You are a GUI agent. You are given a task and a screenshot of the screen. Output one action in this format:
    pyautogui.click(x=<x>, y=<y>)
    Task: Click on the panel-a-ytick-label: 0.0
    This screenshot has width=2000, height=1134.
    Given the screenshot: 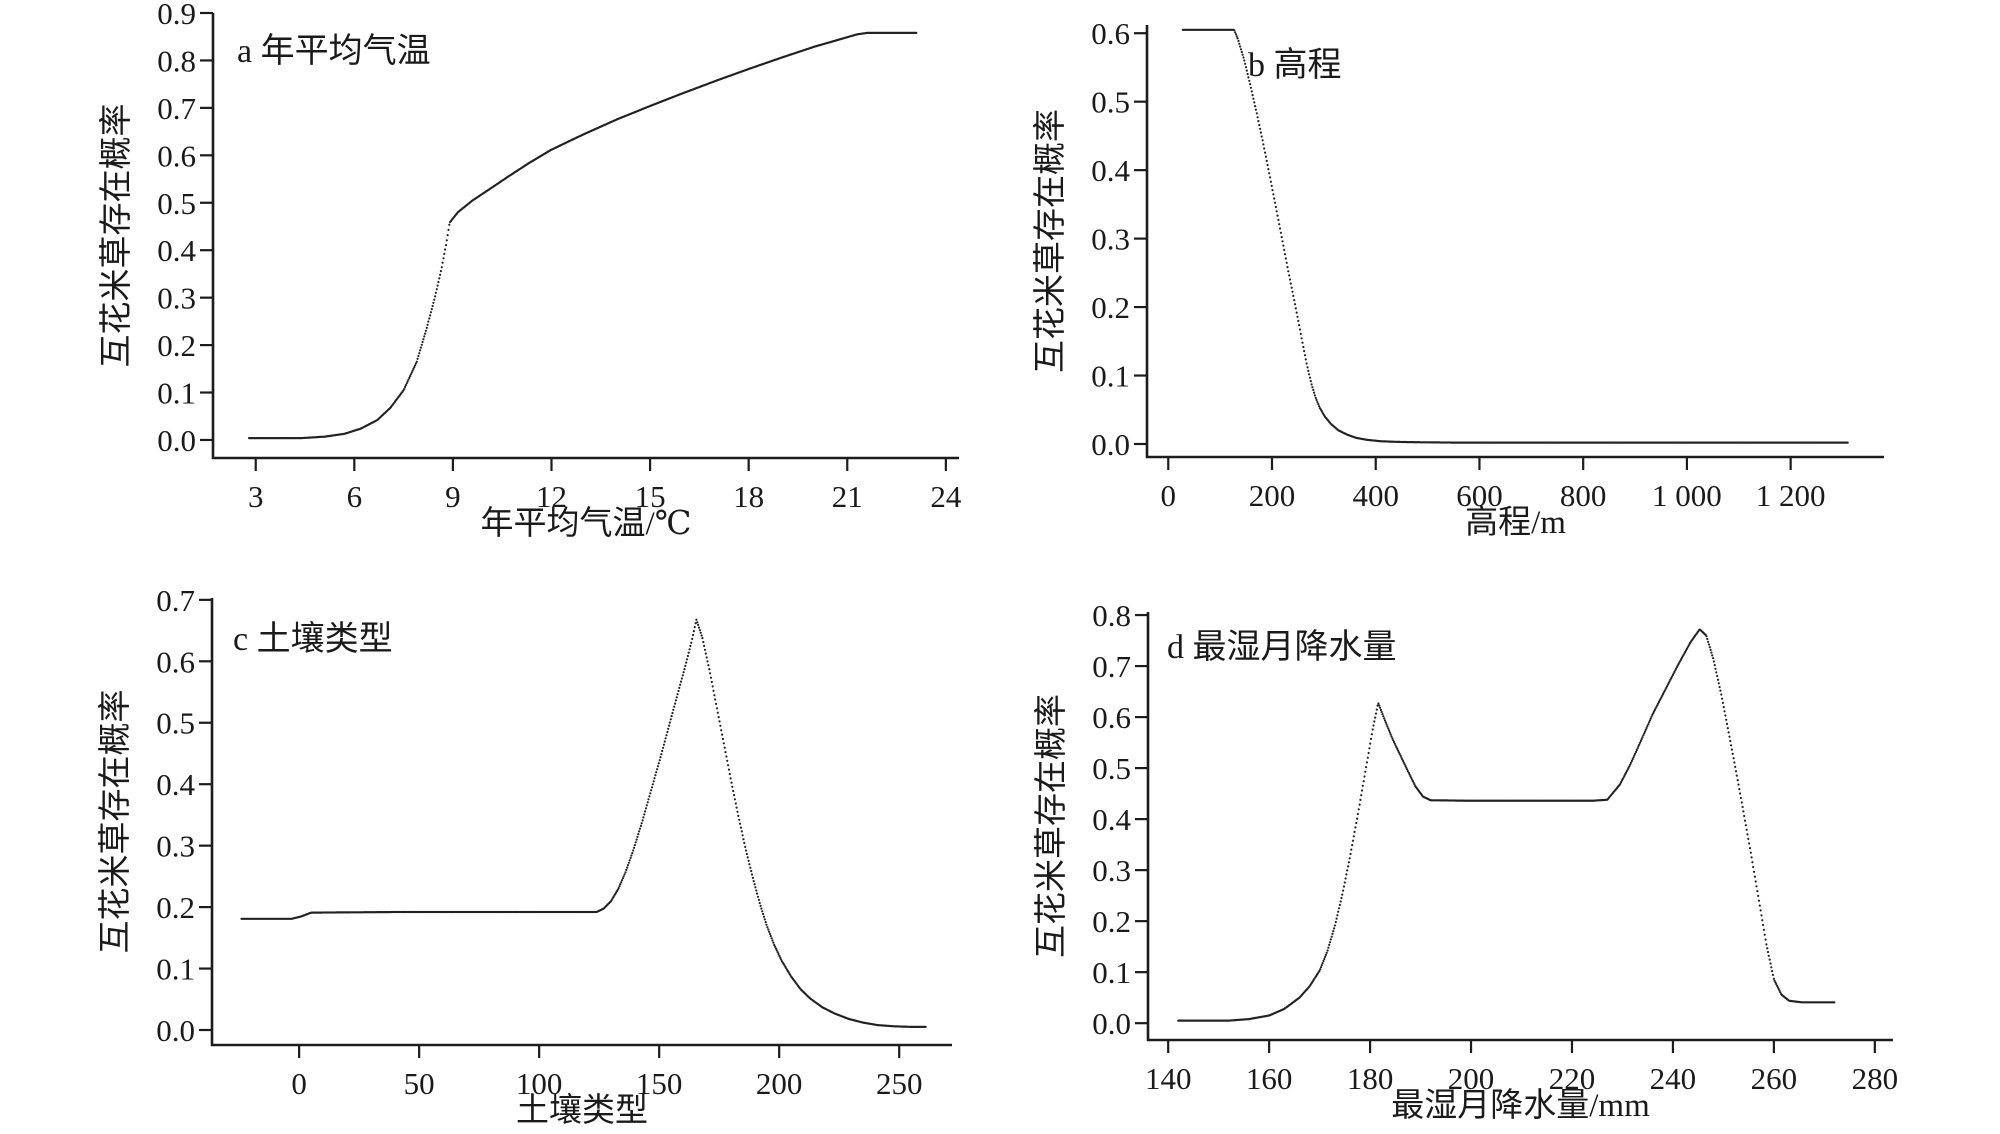 What is the action you would take?
    pyautogui.click(x=176, y=440)
    